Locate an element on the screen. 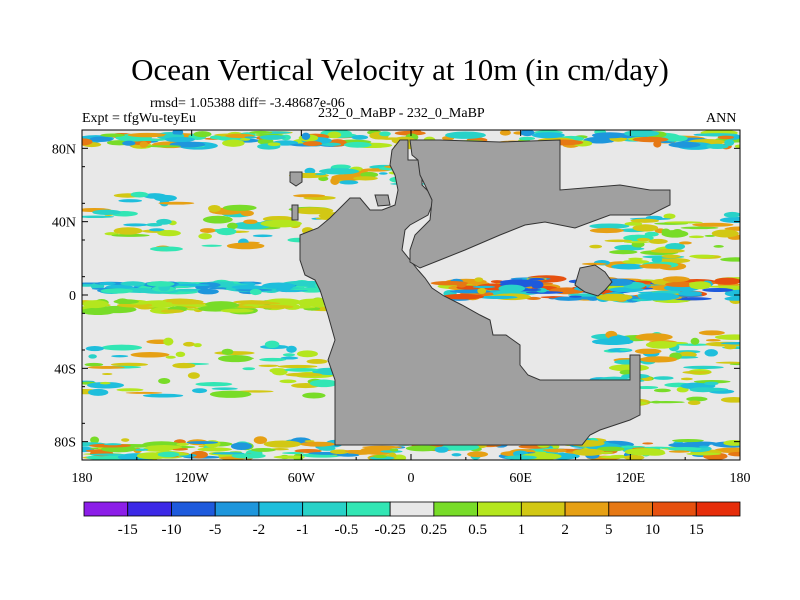  x-tick-label: 120W is located at coordinates (192, 478).